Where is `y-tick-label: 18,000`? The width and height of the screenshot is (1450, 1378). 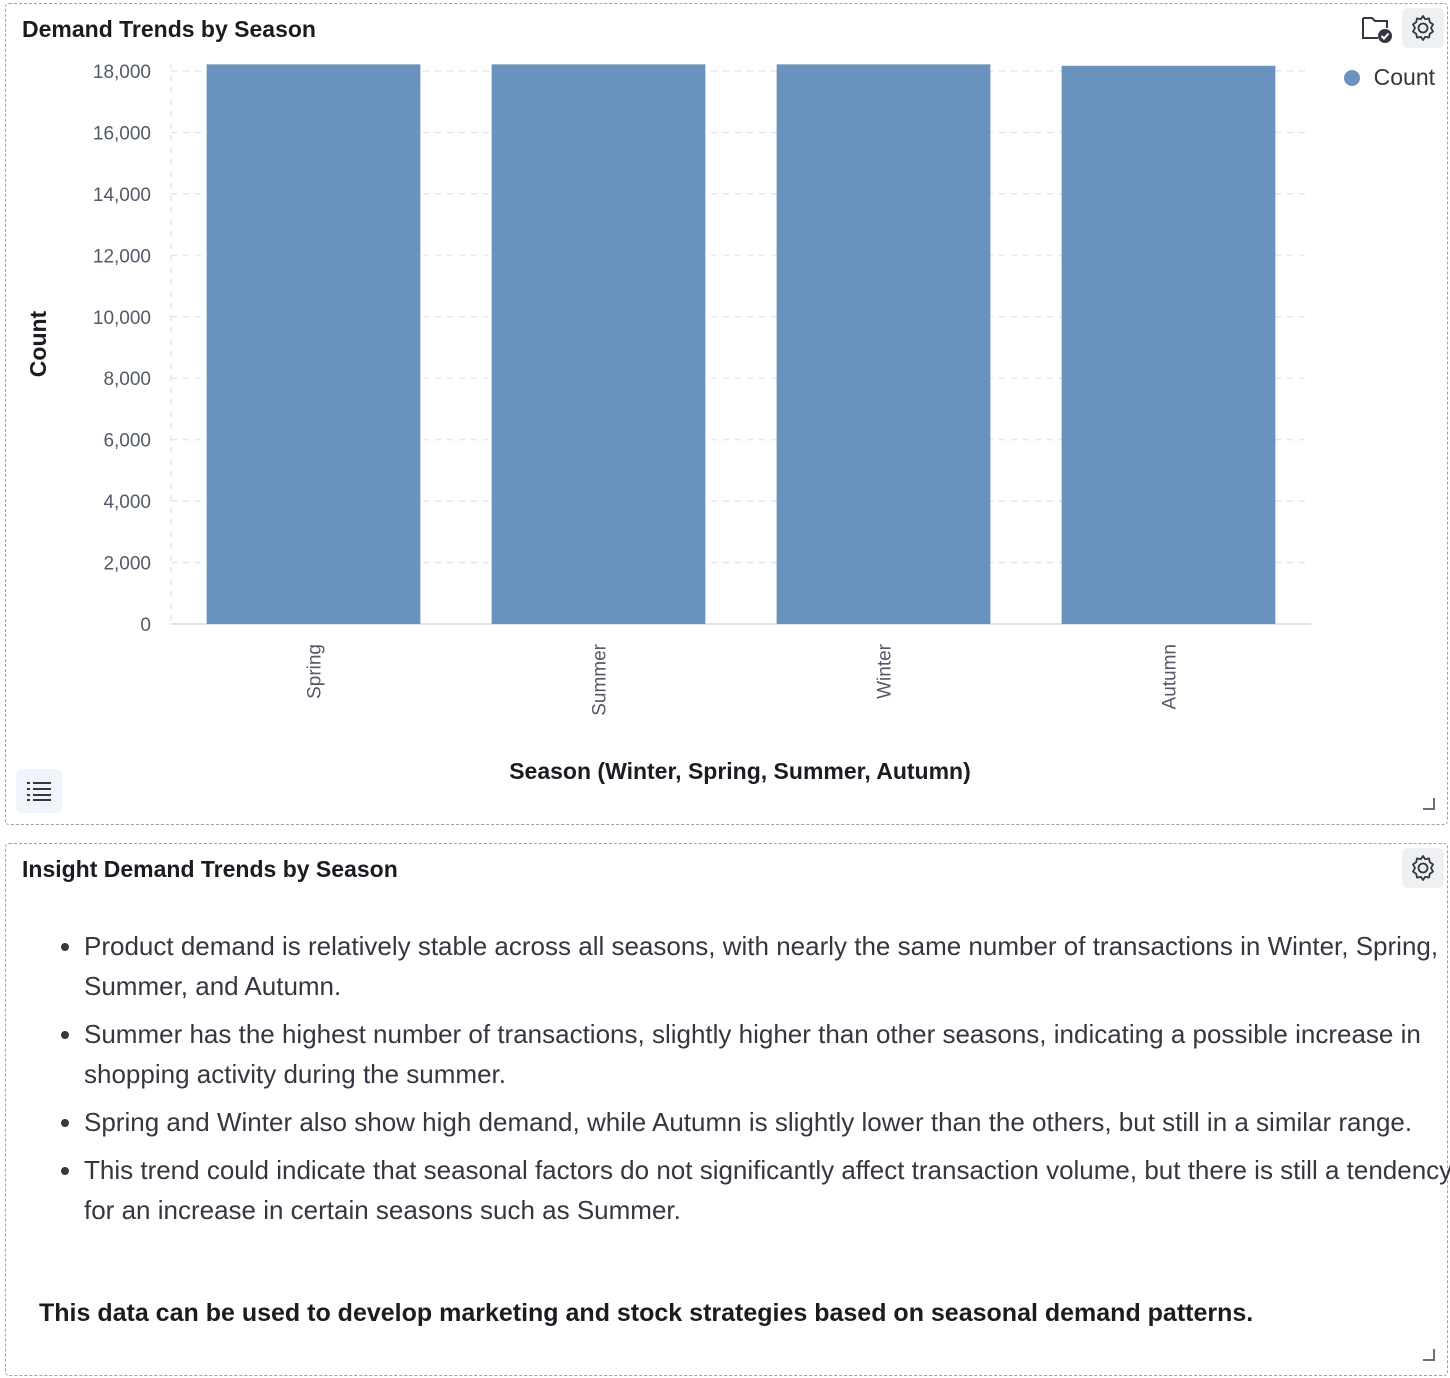 y-tick-label: 18,000 is located at coordinates (122, 72).